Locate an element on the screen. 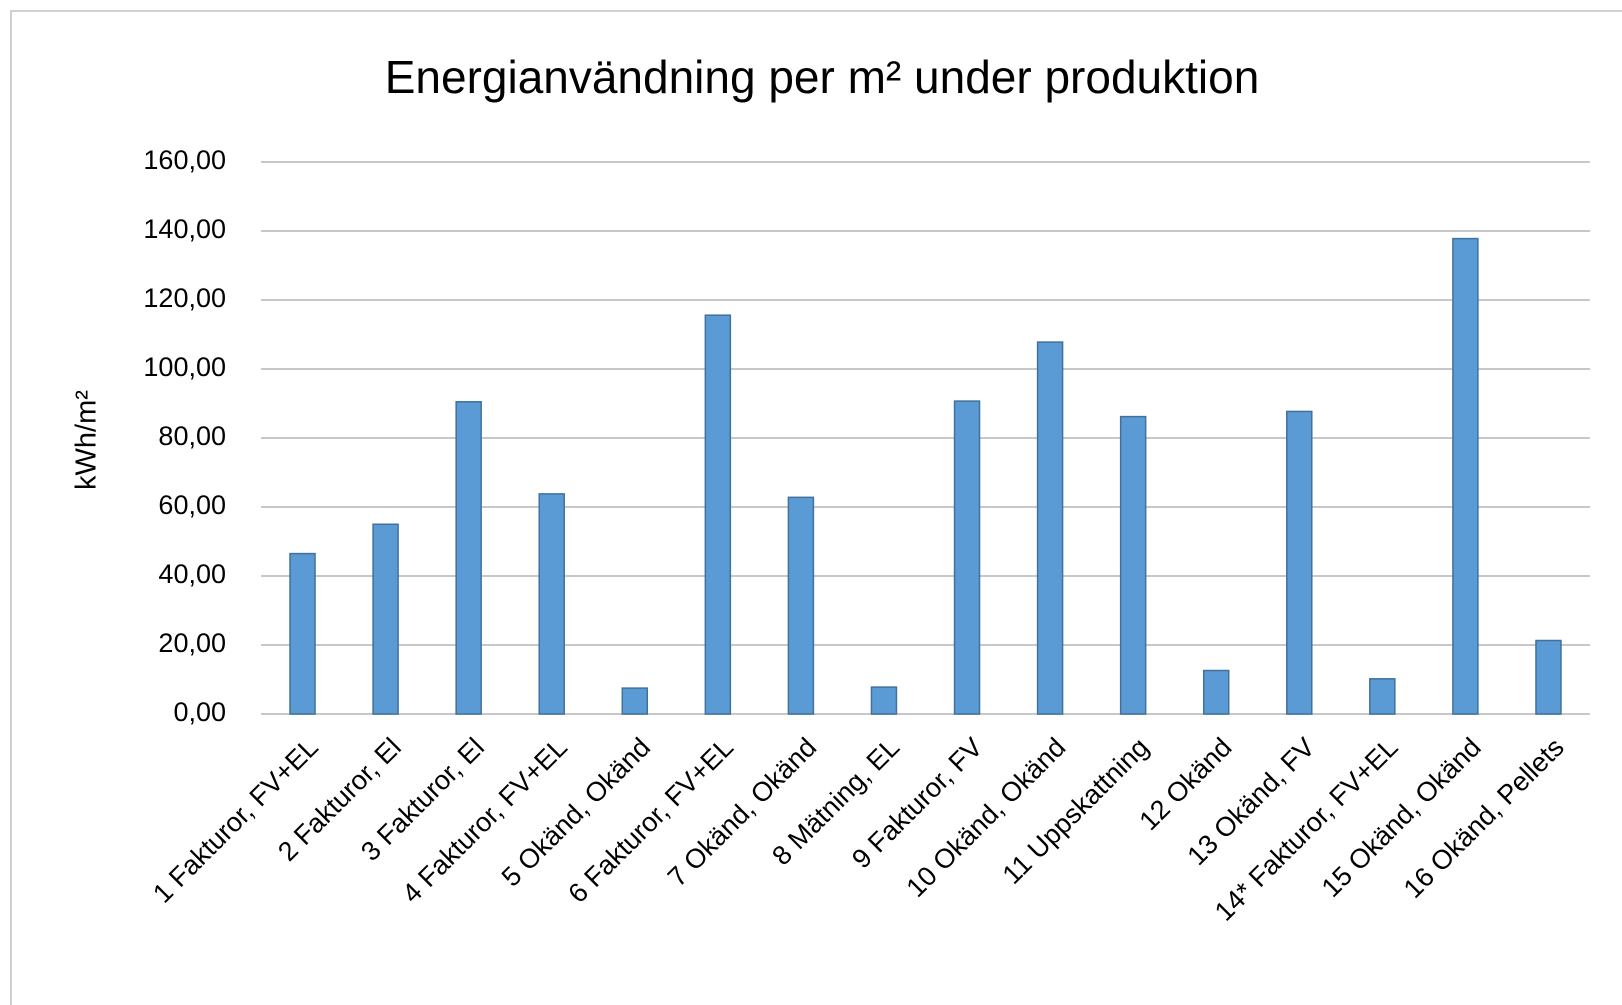 This screenshot has width=1622, height=1005. x-tick-label: 7 Okänd, Okänd is located at coordinates (742, 812).